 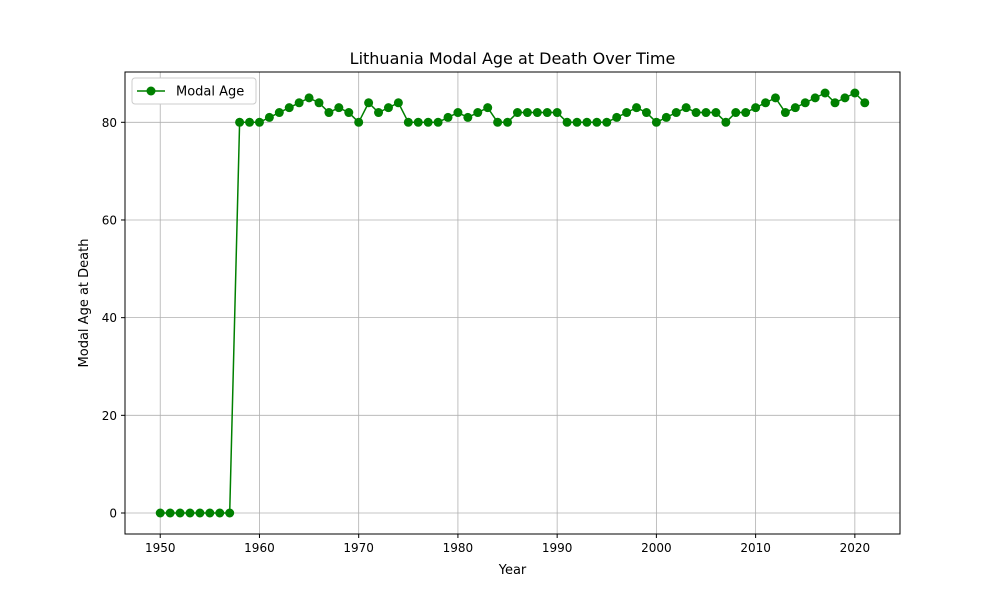 I want to click on y-tick-label: 20, so click(x=109, y=416).